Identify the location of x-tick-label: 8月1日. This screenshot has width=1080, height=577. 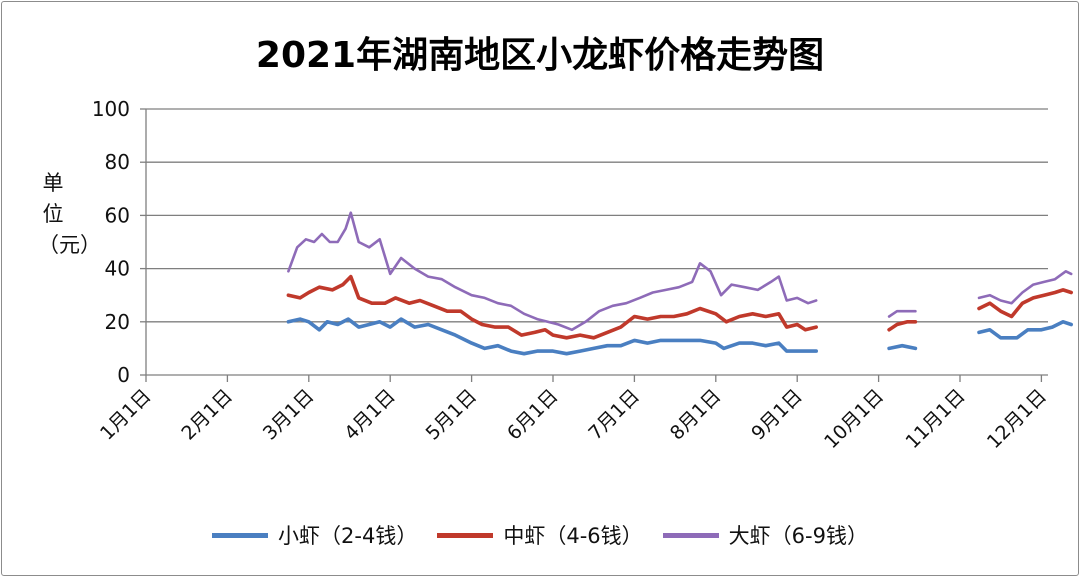
(696, 415).